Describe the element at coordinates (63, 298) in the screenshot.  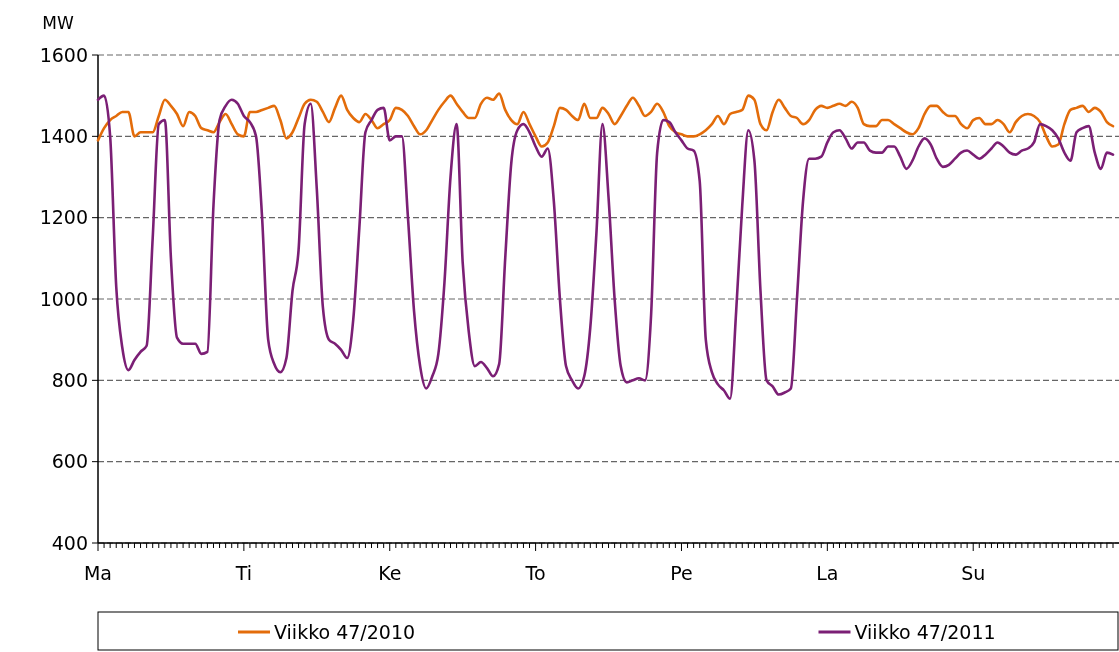
I see `y-tick-label: 1000` at that location.